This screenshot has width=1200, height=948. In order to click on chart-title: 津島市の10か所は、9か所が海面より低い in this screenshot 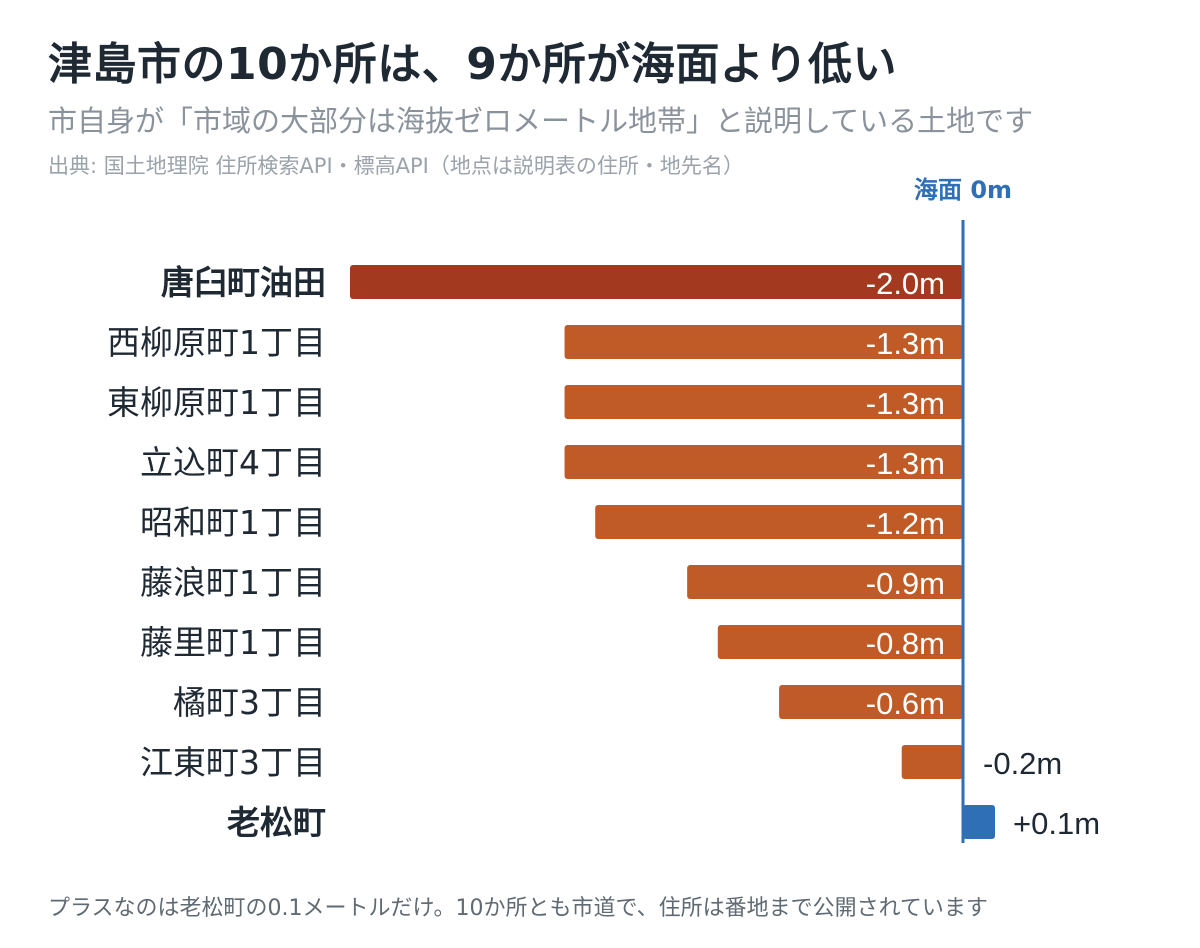, I will do `click(472, 64)`.